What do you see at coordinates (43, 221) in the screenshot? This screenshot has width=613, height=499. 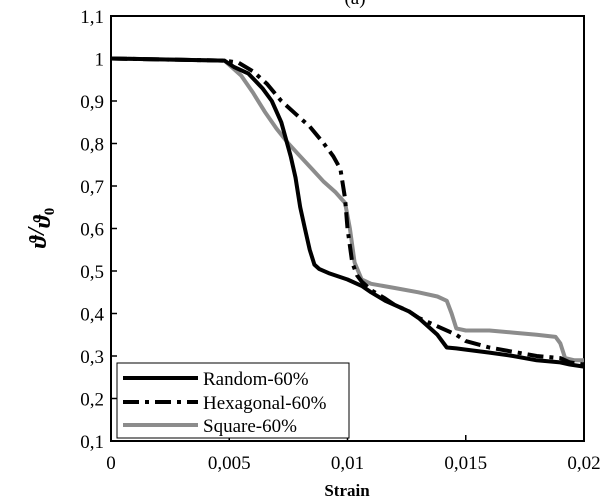 I see `y-axis-title-sub: ϑ` at bounding box center [43, 221].